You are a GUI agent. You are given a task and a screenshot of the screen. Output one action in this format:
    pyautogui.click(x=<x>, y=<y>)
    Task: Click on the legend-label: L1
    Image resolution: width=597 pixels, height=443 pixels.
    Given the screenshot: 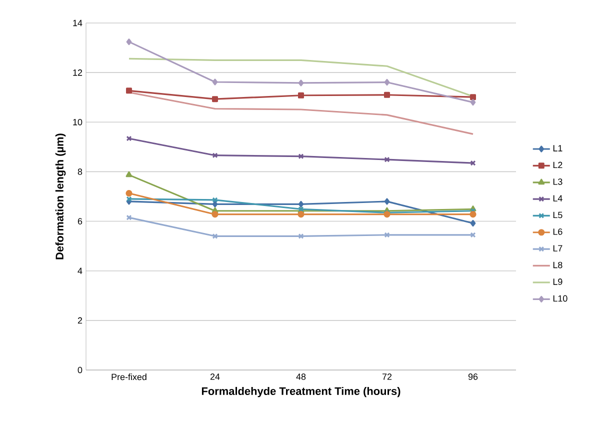 What is the action you would take?
    pyautogui.click(x=557, y=148)
    